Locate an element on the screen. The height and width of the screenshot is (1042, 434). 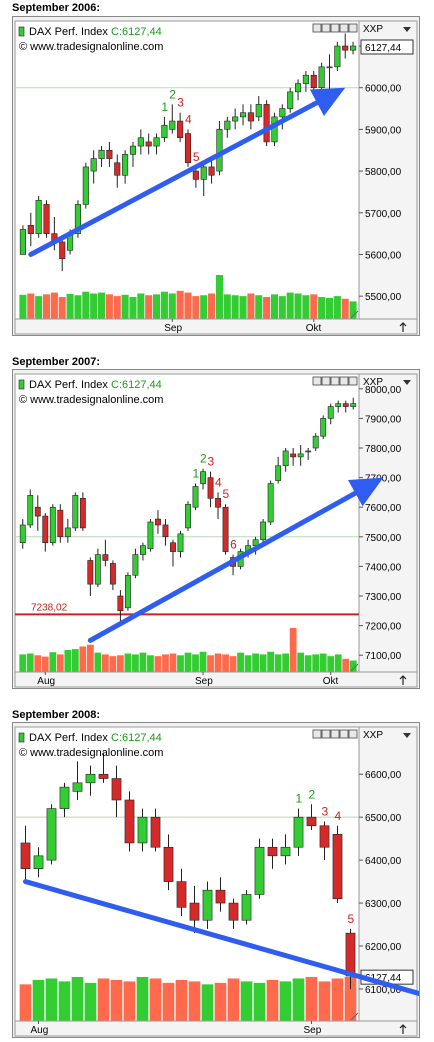
x-tick-label: Okt is located at coordinates (331, 681).